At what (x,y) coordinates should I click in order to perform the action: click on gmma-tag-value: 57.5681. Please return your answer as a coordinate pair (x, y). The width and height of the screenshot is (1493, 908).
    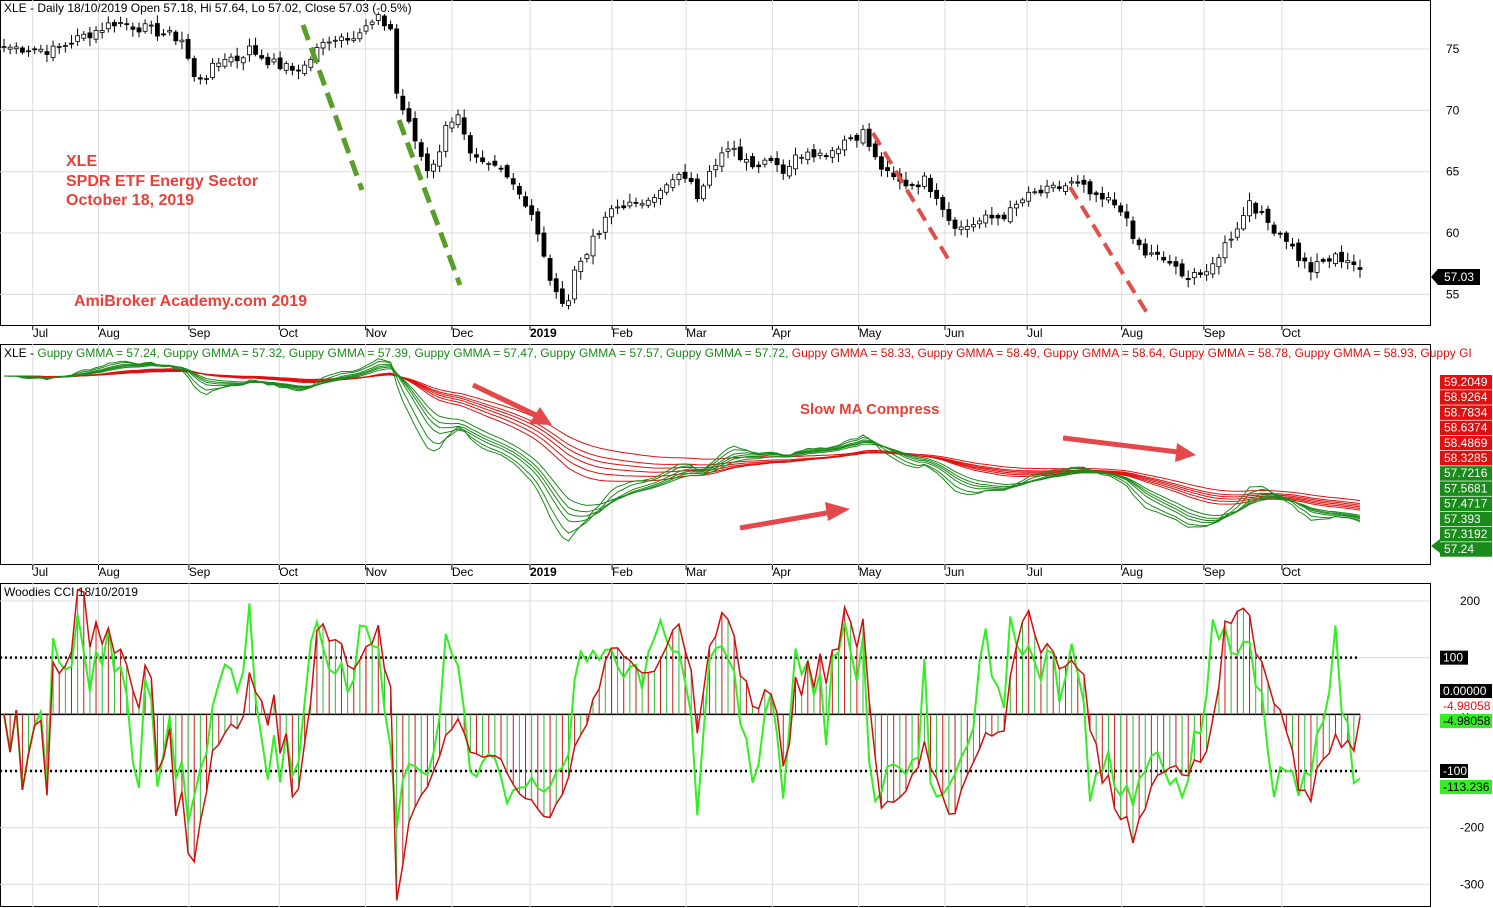
    Looking at the image, I should click on (1466, 488).